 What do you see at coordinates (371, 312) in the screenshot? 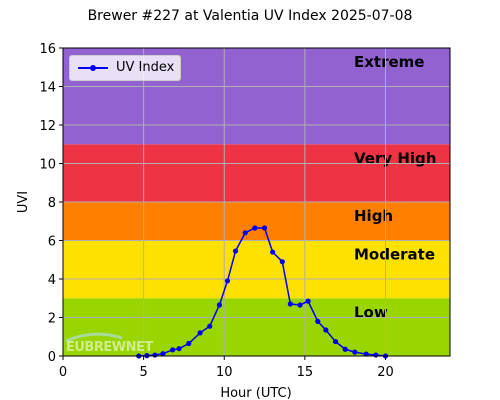
I see `band-label-low: Low` at bounding box center [371, 312].